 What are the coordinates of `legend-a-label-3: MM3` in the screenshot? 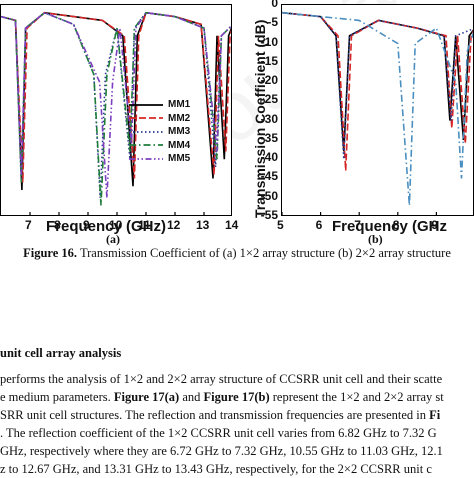 It's located at (179, 132).